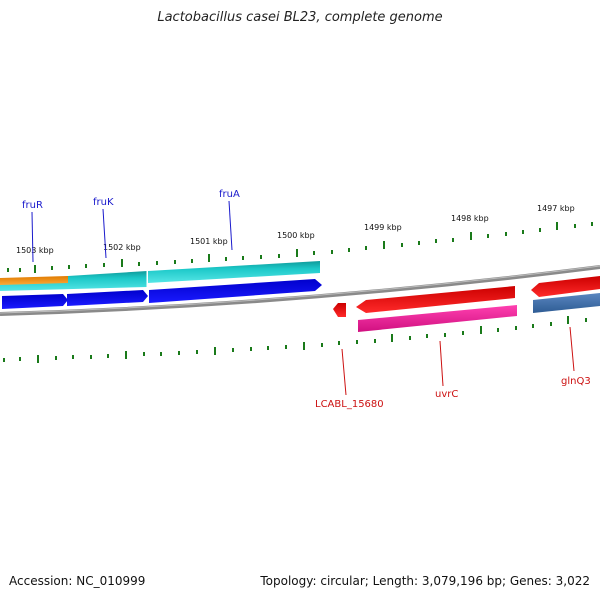  Describe the element at coordinates (435, 299) in the screenshot. I see `gene-arrow-red` at that location.